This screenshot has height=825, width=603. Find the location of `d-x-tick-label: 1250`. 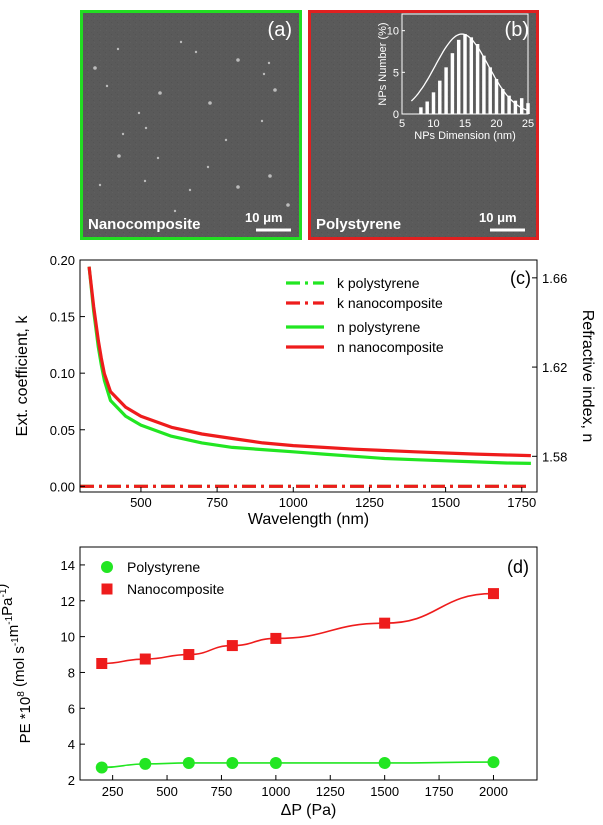

d-x-tick-label: 1250 is located at coordinates (330, 791).